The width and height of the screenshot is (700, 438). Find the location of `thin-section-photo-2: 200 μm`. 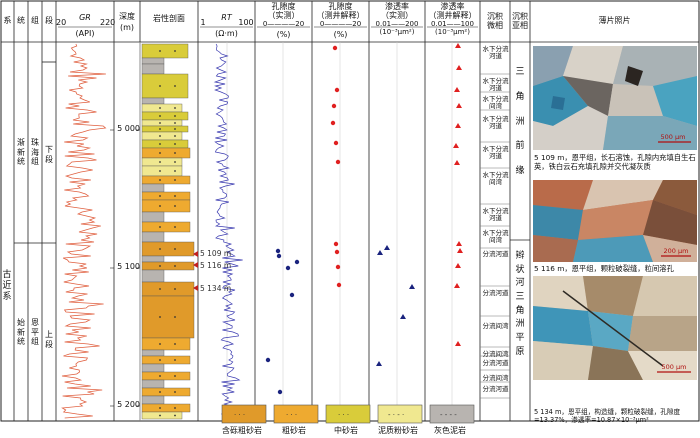

thin-section-photo-2: 200 μm is located at coordinates (615, 221).